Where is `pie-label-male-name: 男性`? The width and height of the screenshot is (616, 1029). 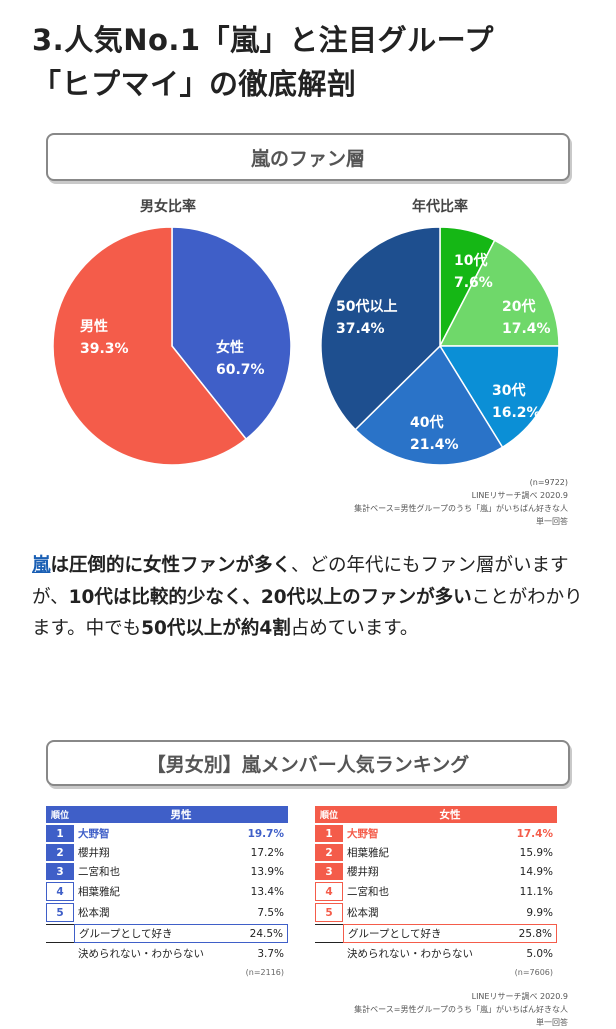 pie-label-male-name: 男性 is located at coordinates (94, 327).